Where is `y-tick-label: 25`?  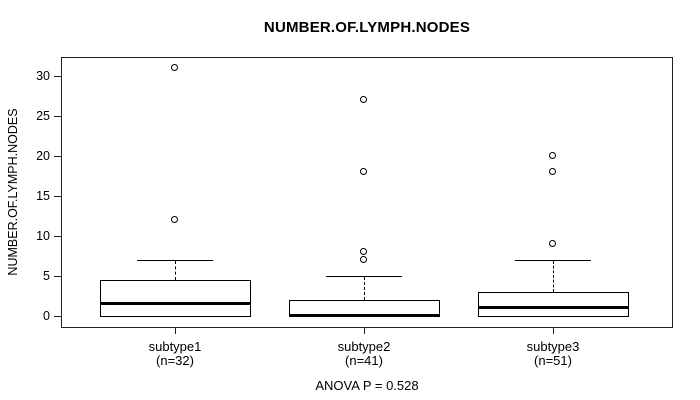 y-tick-label: 25 is located at coordinates (43, 116).